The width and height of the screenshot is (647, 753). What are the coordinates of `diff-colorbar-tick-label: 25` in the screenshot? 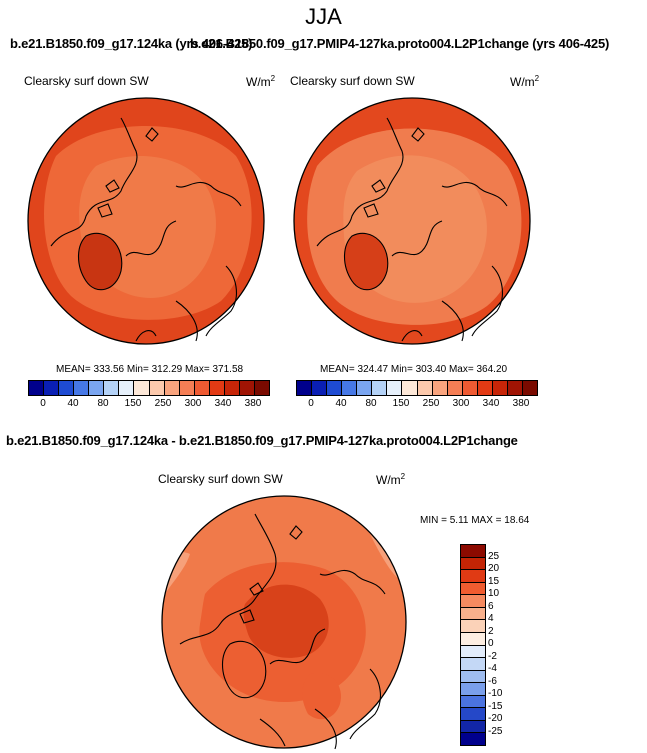 It's located at (494, 556).